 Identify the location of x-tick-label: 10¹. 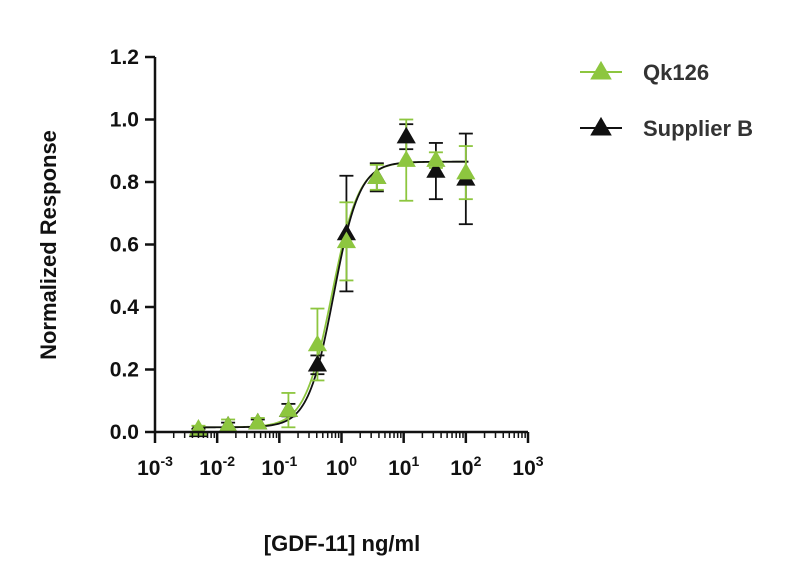
(403, 466).